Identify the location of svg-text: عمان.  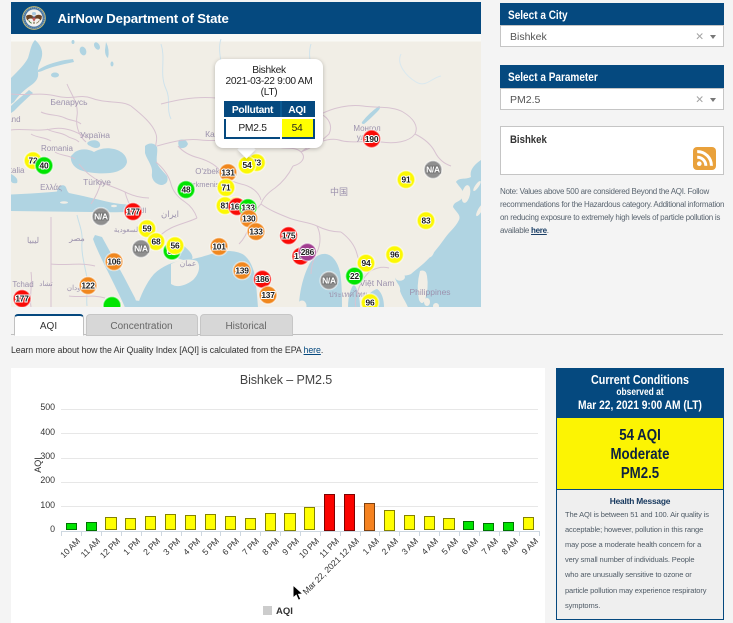
(188, 263).